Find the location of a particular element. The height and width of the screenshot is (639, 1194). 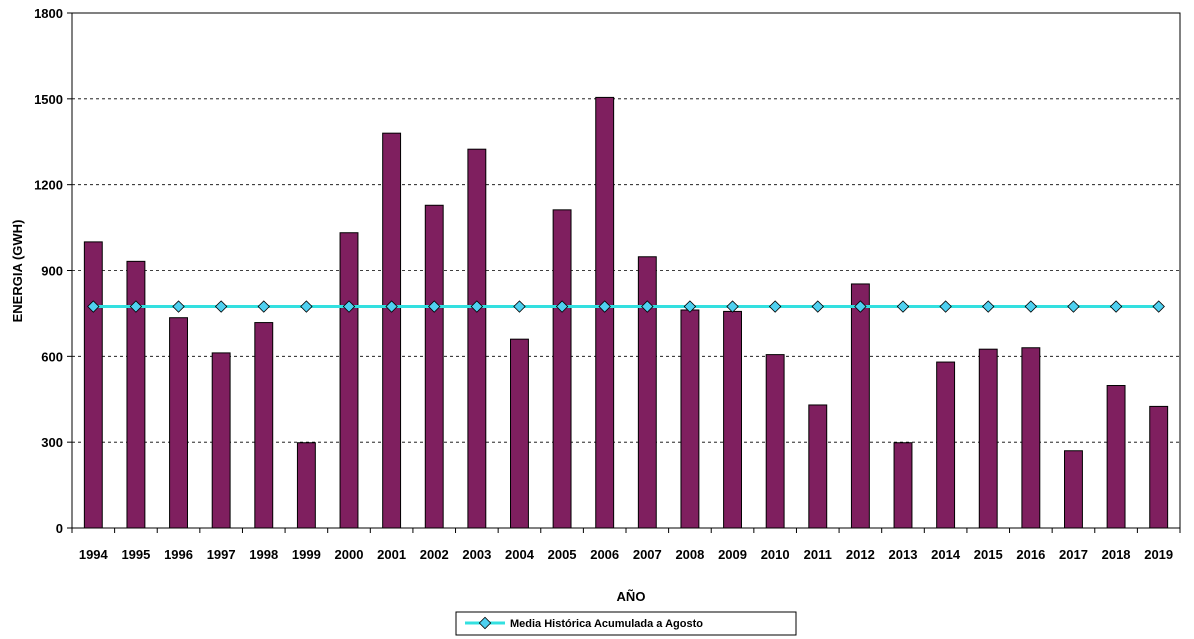

bar-2008 is located at coordinates (690, 419).